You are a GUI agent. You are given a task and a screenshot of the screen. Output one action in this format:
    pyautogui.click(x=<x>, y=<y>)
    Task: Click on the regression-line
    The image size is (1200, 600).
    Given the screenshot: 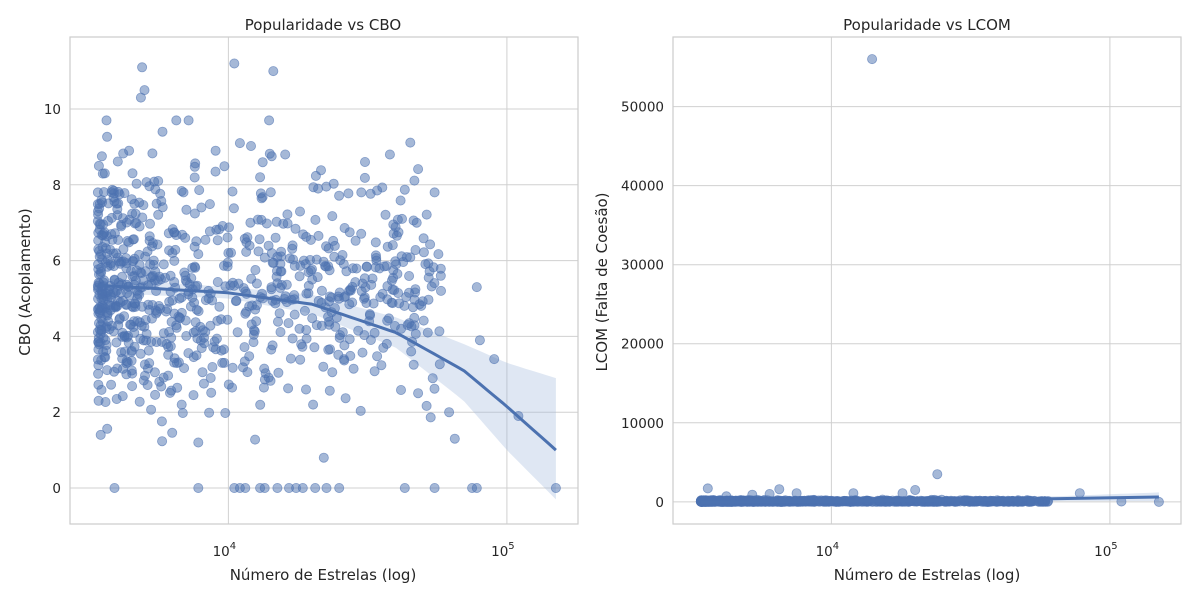 What is the action you would take?
    pyautogui.click(x=929, y=499)
    